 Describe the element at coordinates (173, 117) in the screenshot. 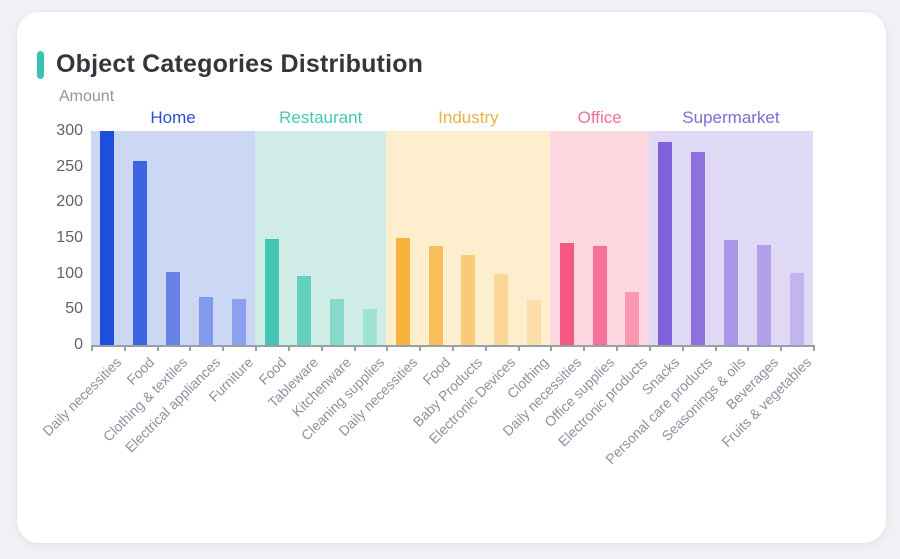

I see `group-label-home: Home` at that location.